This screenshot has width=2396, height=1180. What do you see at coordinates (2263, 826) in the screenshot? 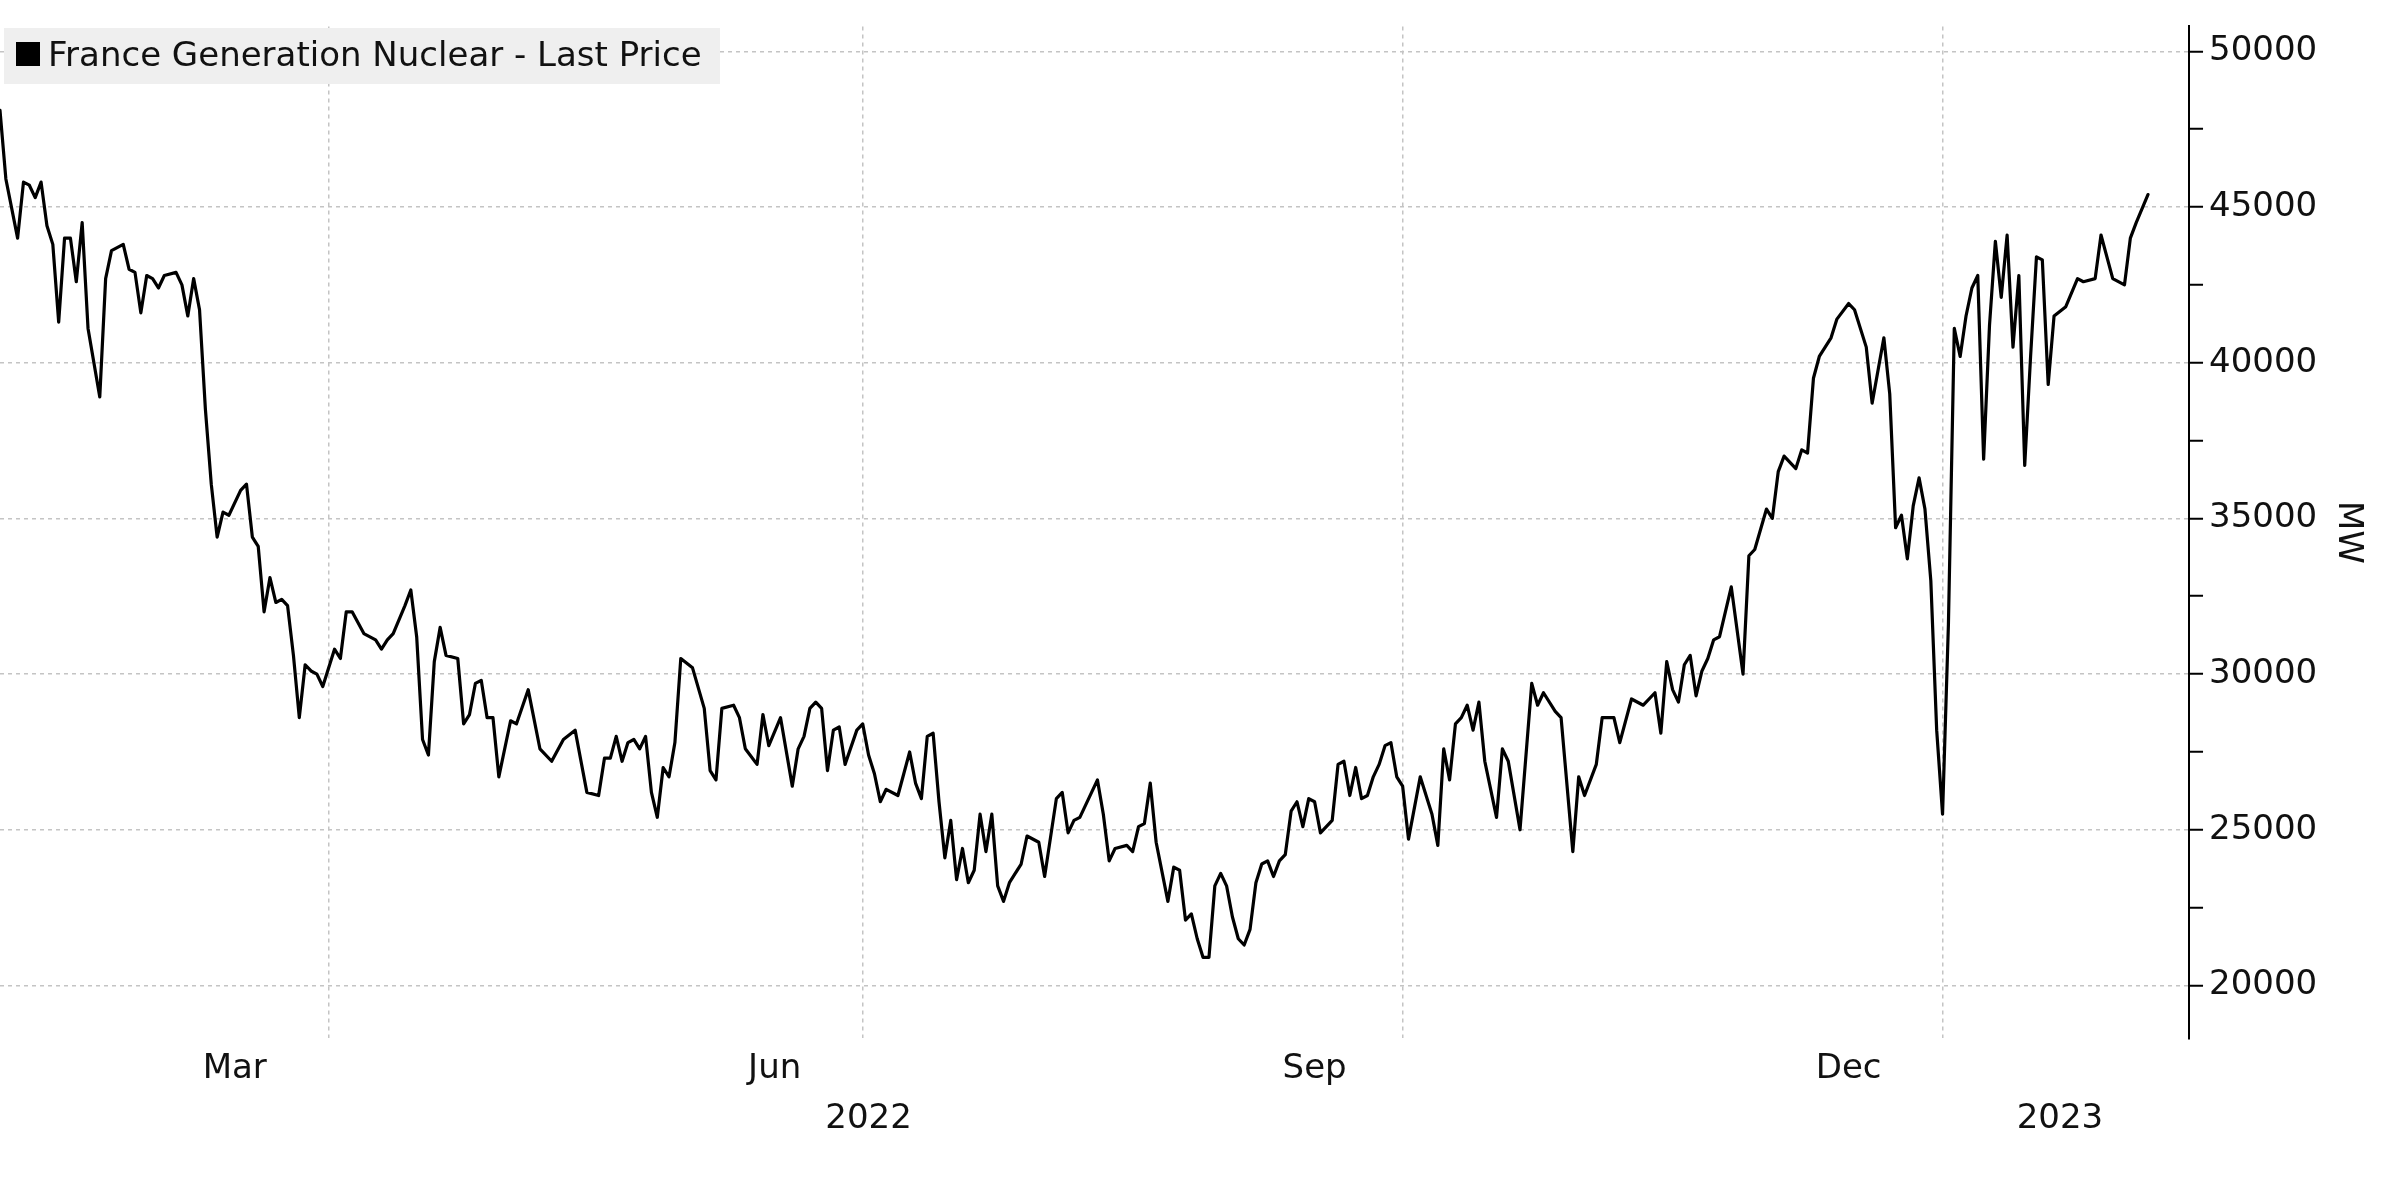
I see `y-tick-label: 25000` at bounding box center [2263, 826].